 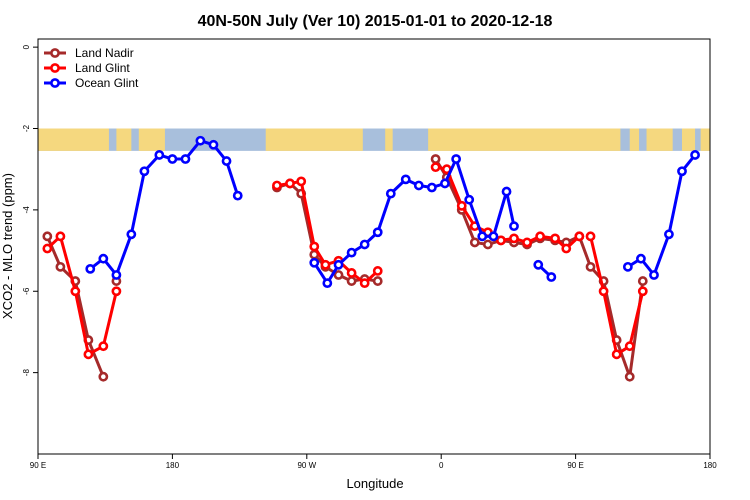 What do you see at coordinates (107, 83) in the screenshot?
I see `legend-label: Ocean Glint` at bounding box center [107, 83].